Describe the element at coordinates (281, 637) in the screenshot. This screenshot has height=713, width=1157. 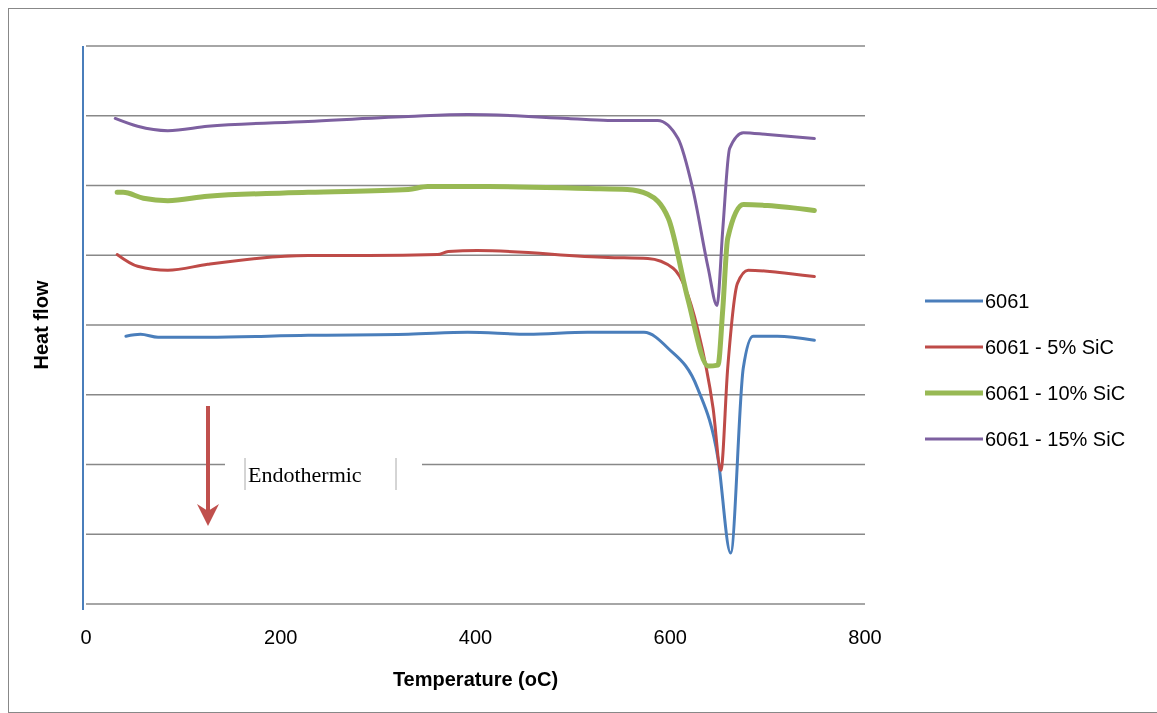
I see `x-tick-label: 200` at that location.